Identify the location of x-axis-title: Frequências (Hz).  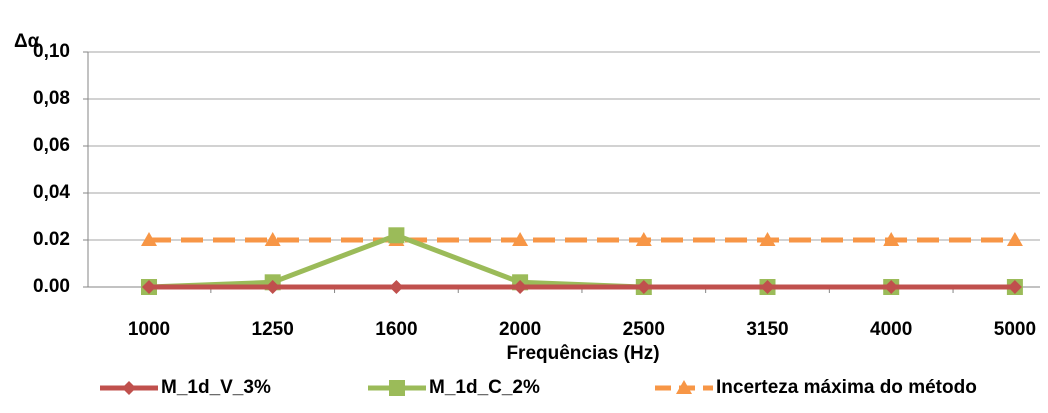
(582, 353).